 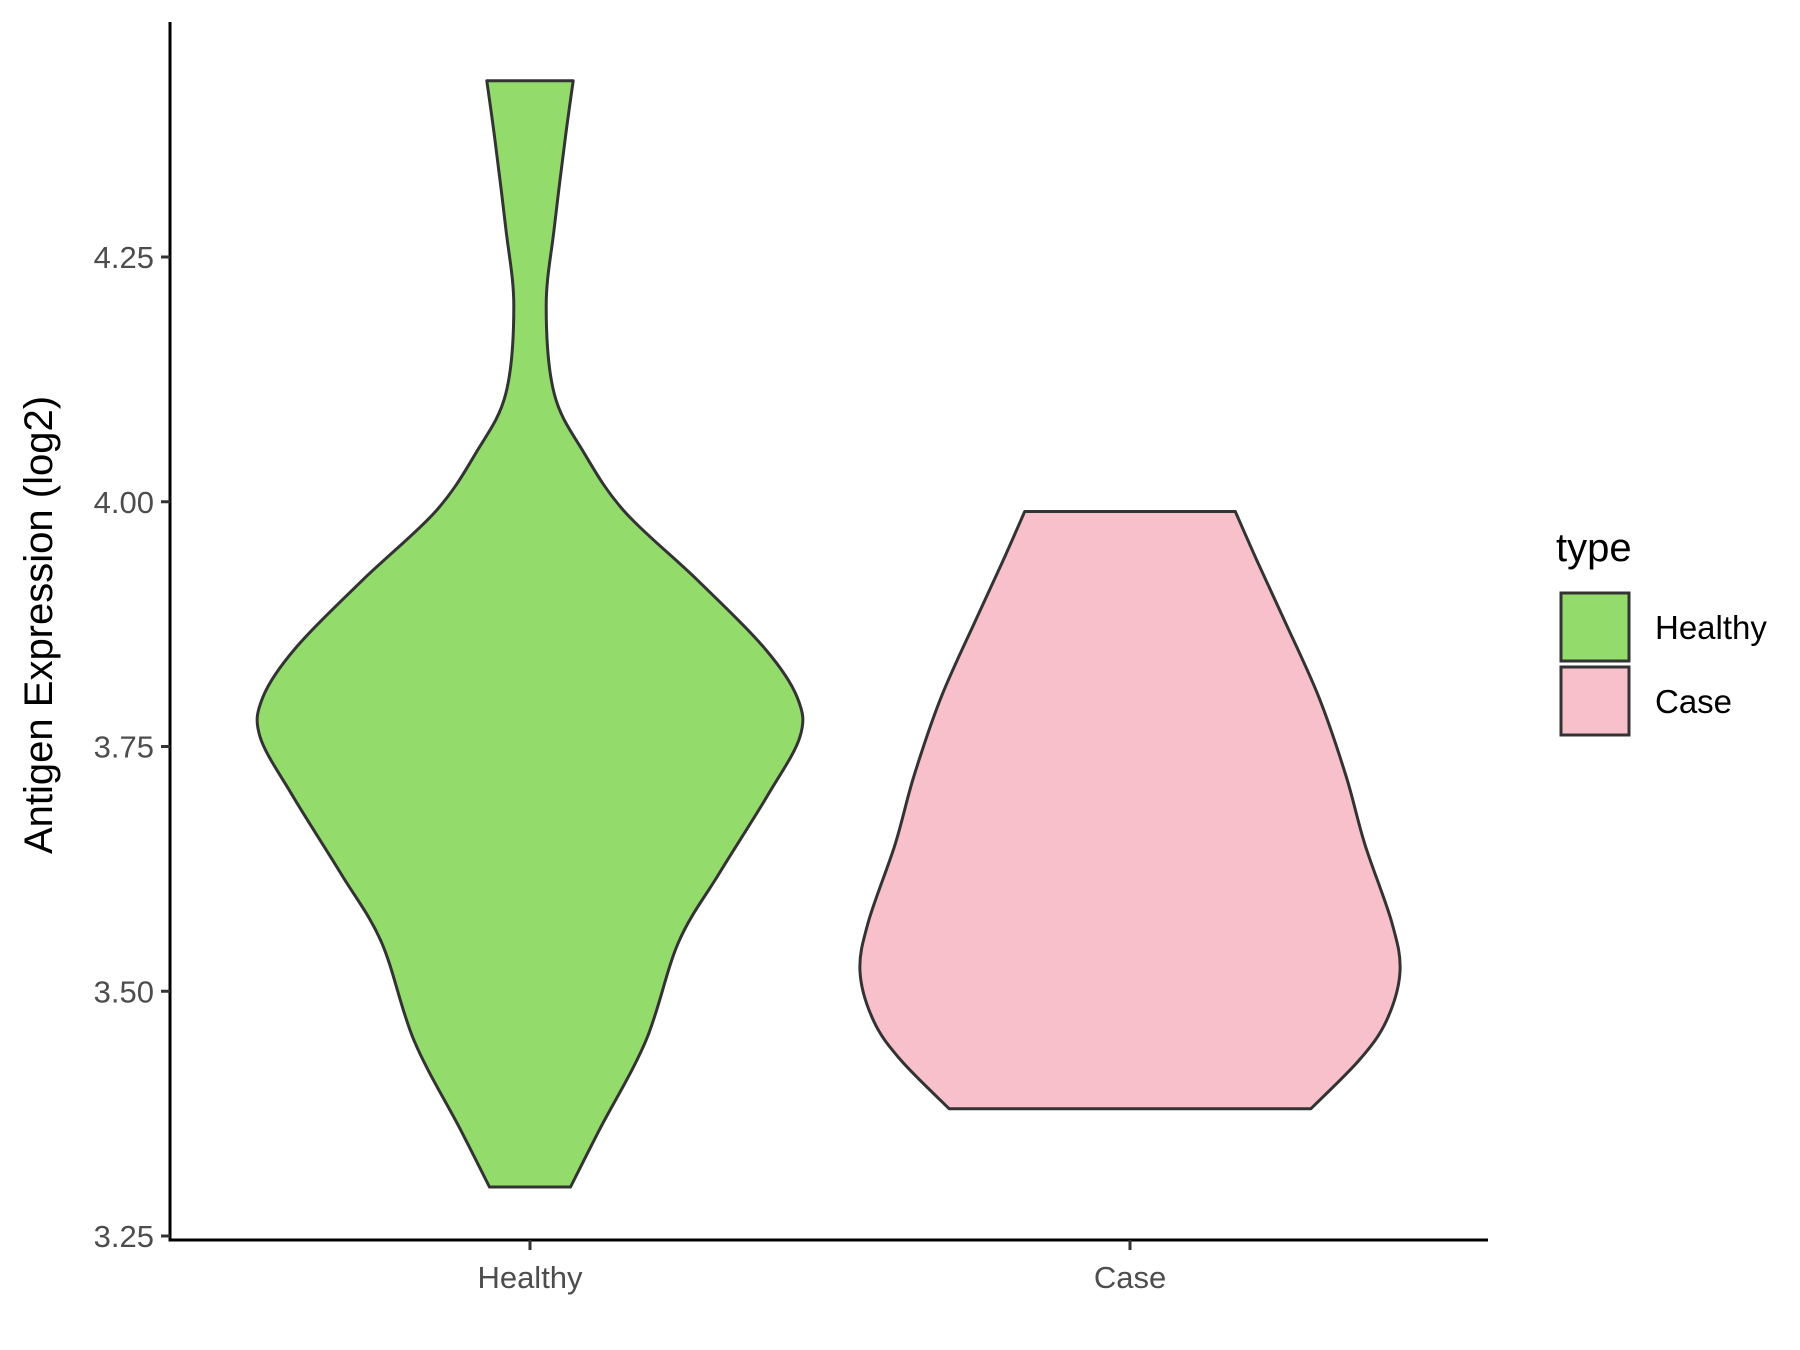 I want to click on y-axis-title: Antigen Expression (log2), so click(x=39, y=625).